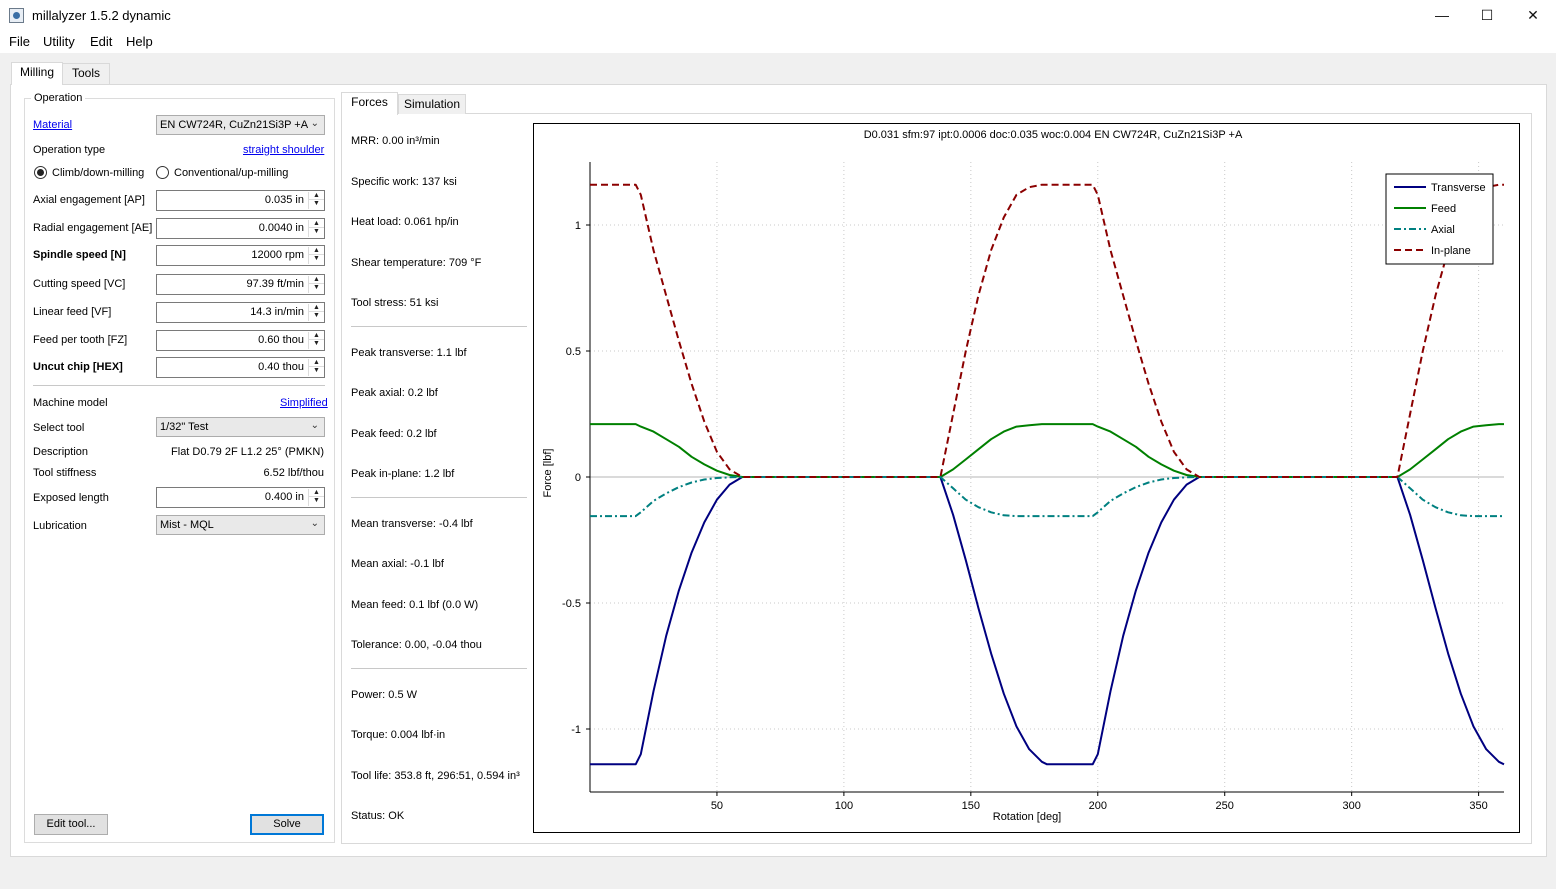 Image resolution: width=1556 pixels, height=889 pixels. What do you see at coordinates (240, 200) in the screenshot?
I see `axial-engagement-input: 0.035 in ▲ ▼` at bounding box center [240, 200].